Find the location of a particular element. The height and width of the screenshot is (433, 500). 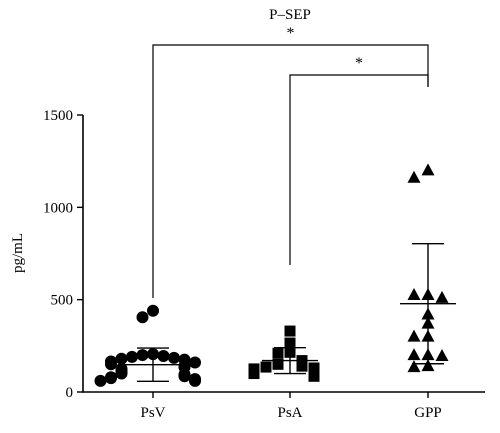

y-tick-label: 1000 is located at coordinates (58, 208).